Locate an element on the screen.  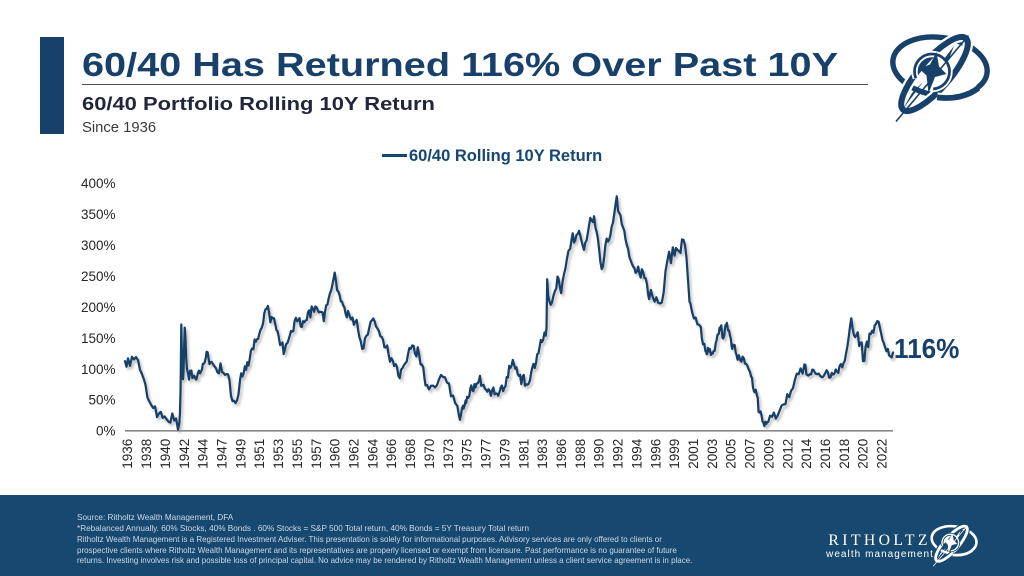
svg-text: 1951 is located at coordinates (259, 454).